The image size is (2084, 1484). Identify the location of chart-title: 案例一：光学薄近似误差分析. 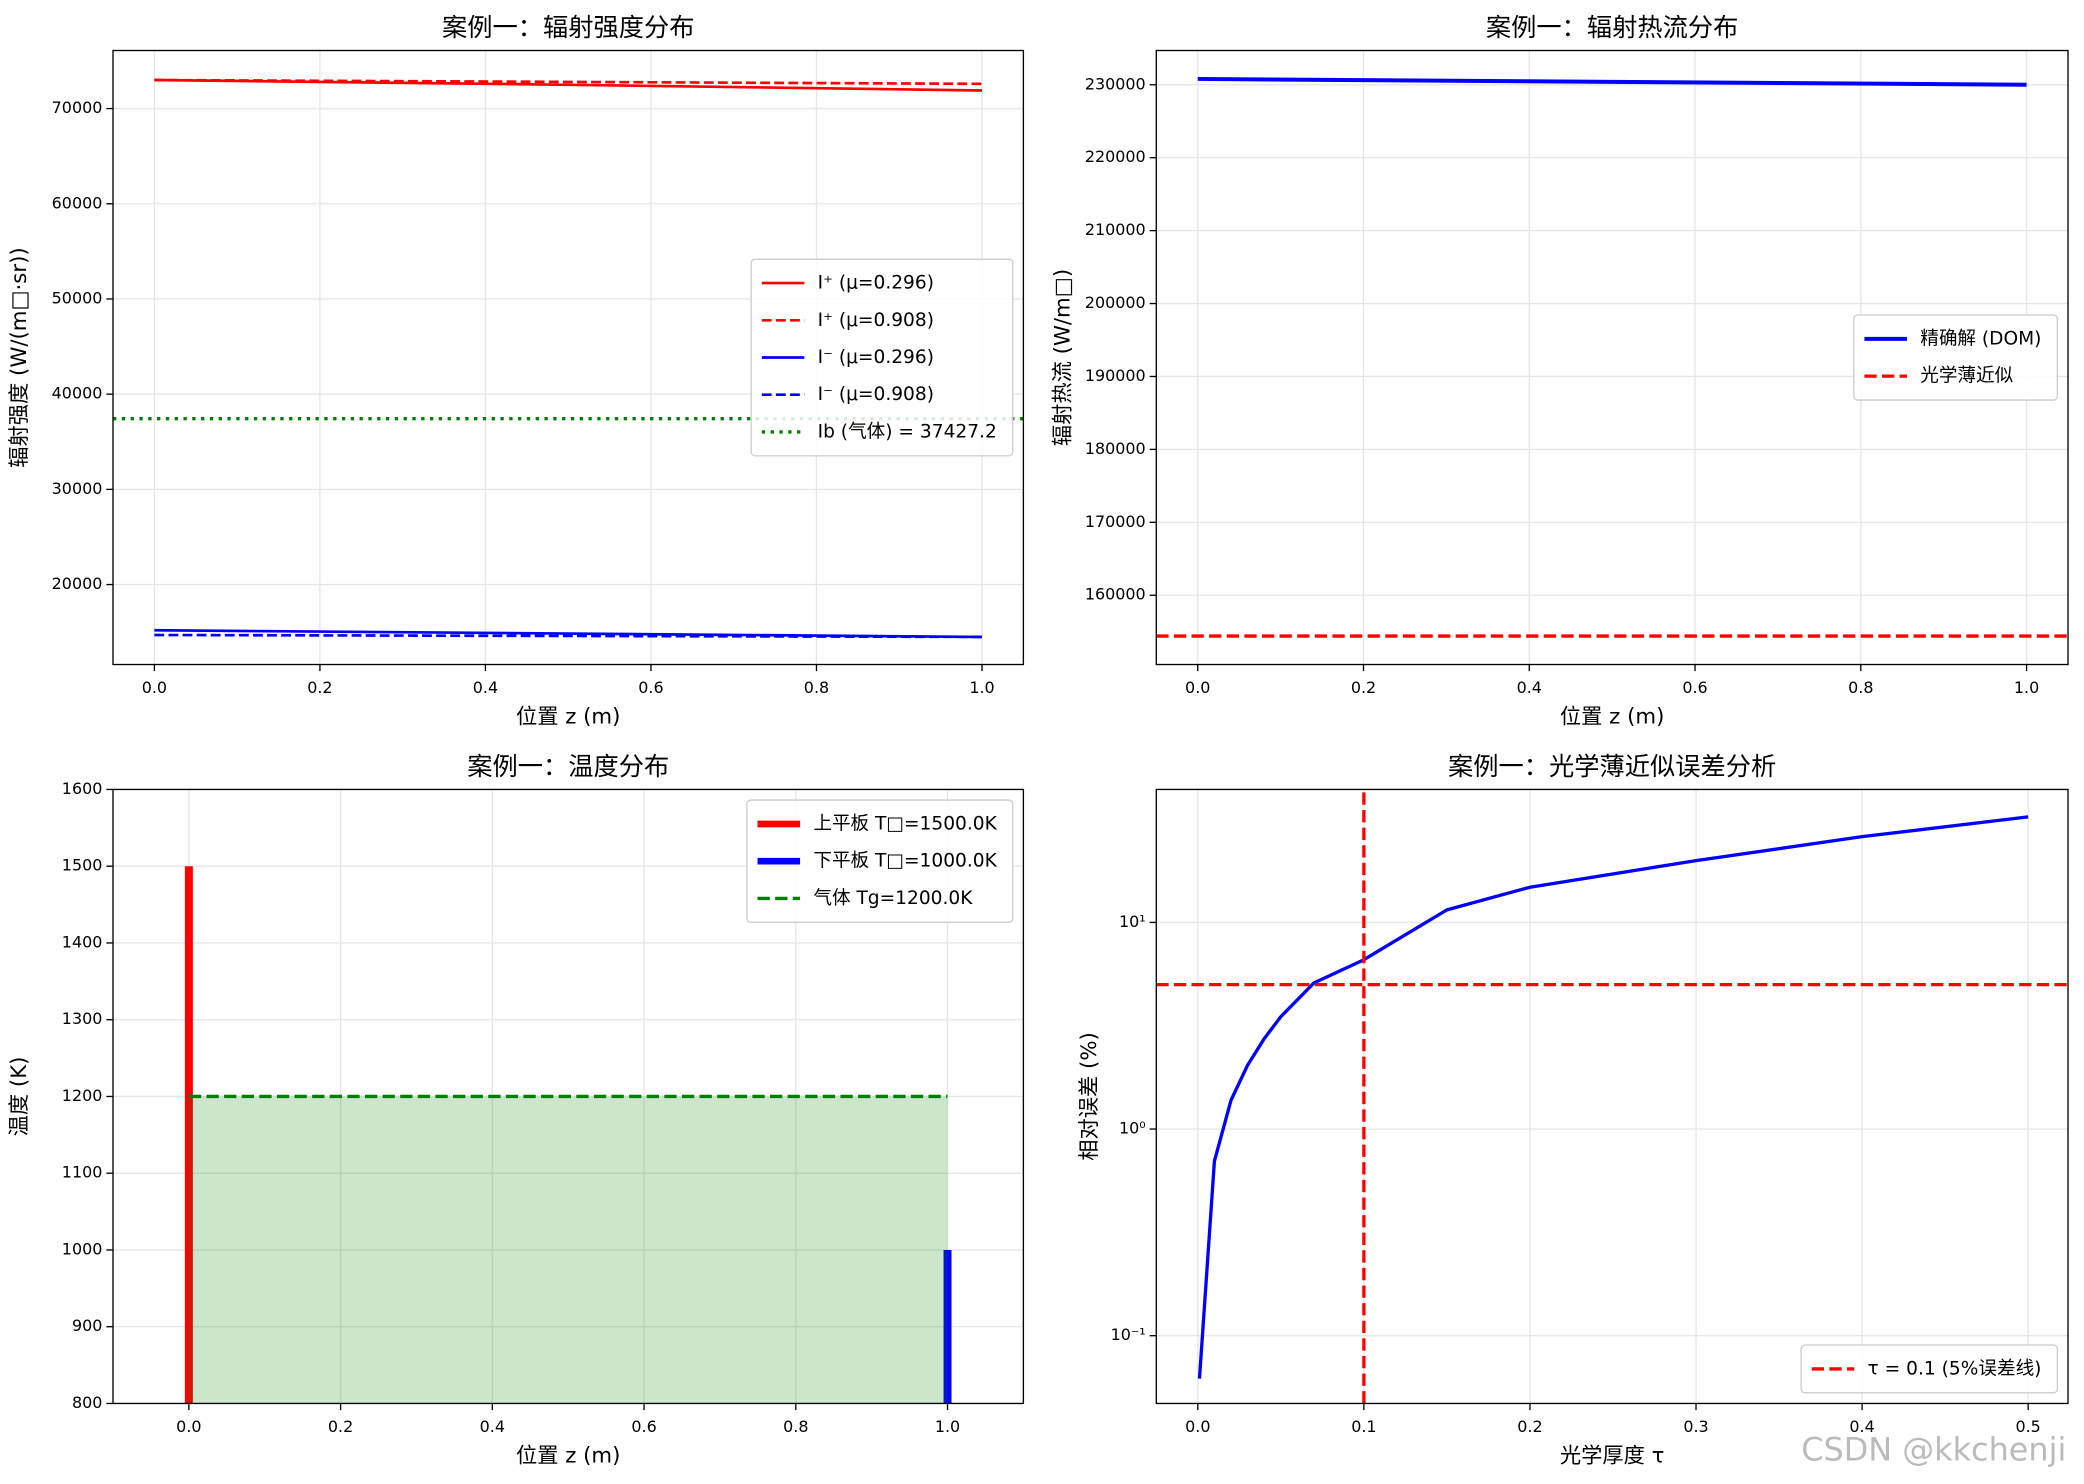
(1612, 766).